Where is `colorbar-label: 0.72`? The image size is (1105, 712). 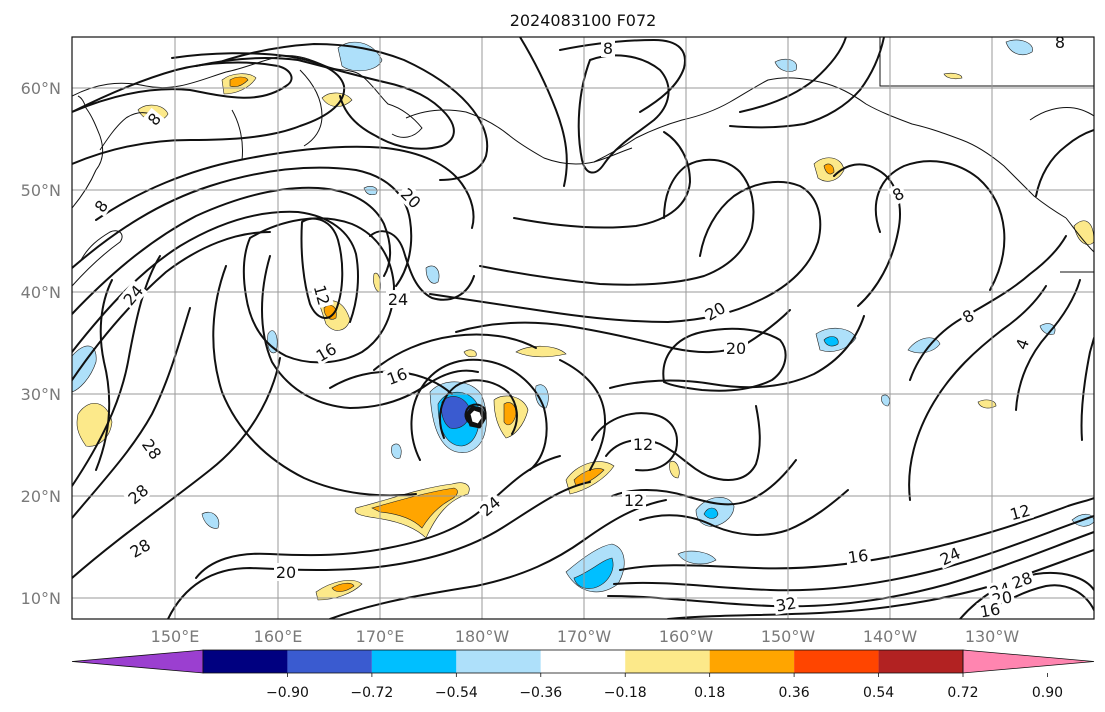
colorbar-label: 0.72 is located at coordinates (962, 693).